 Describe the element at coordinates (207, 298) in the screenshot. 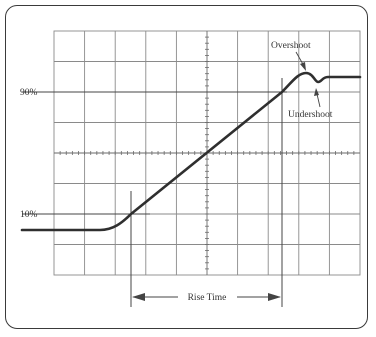

I see `rise-time-label: Rise Time` at that location.